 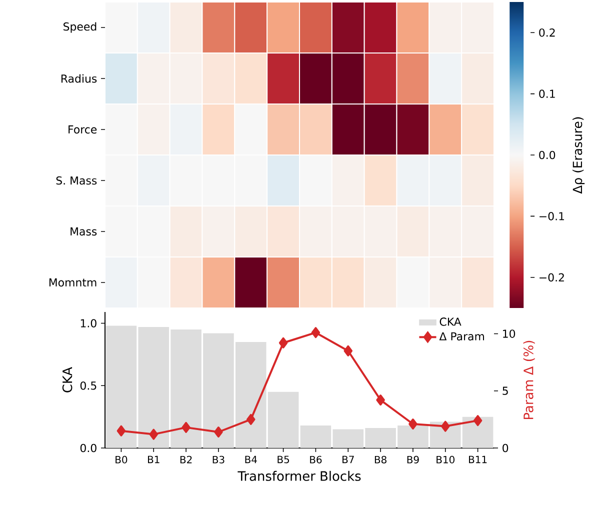 I want to click on y2-tick-label: 5, so click(x=505, y=390).